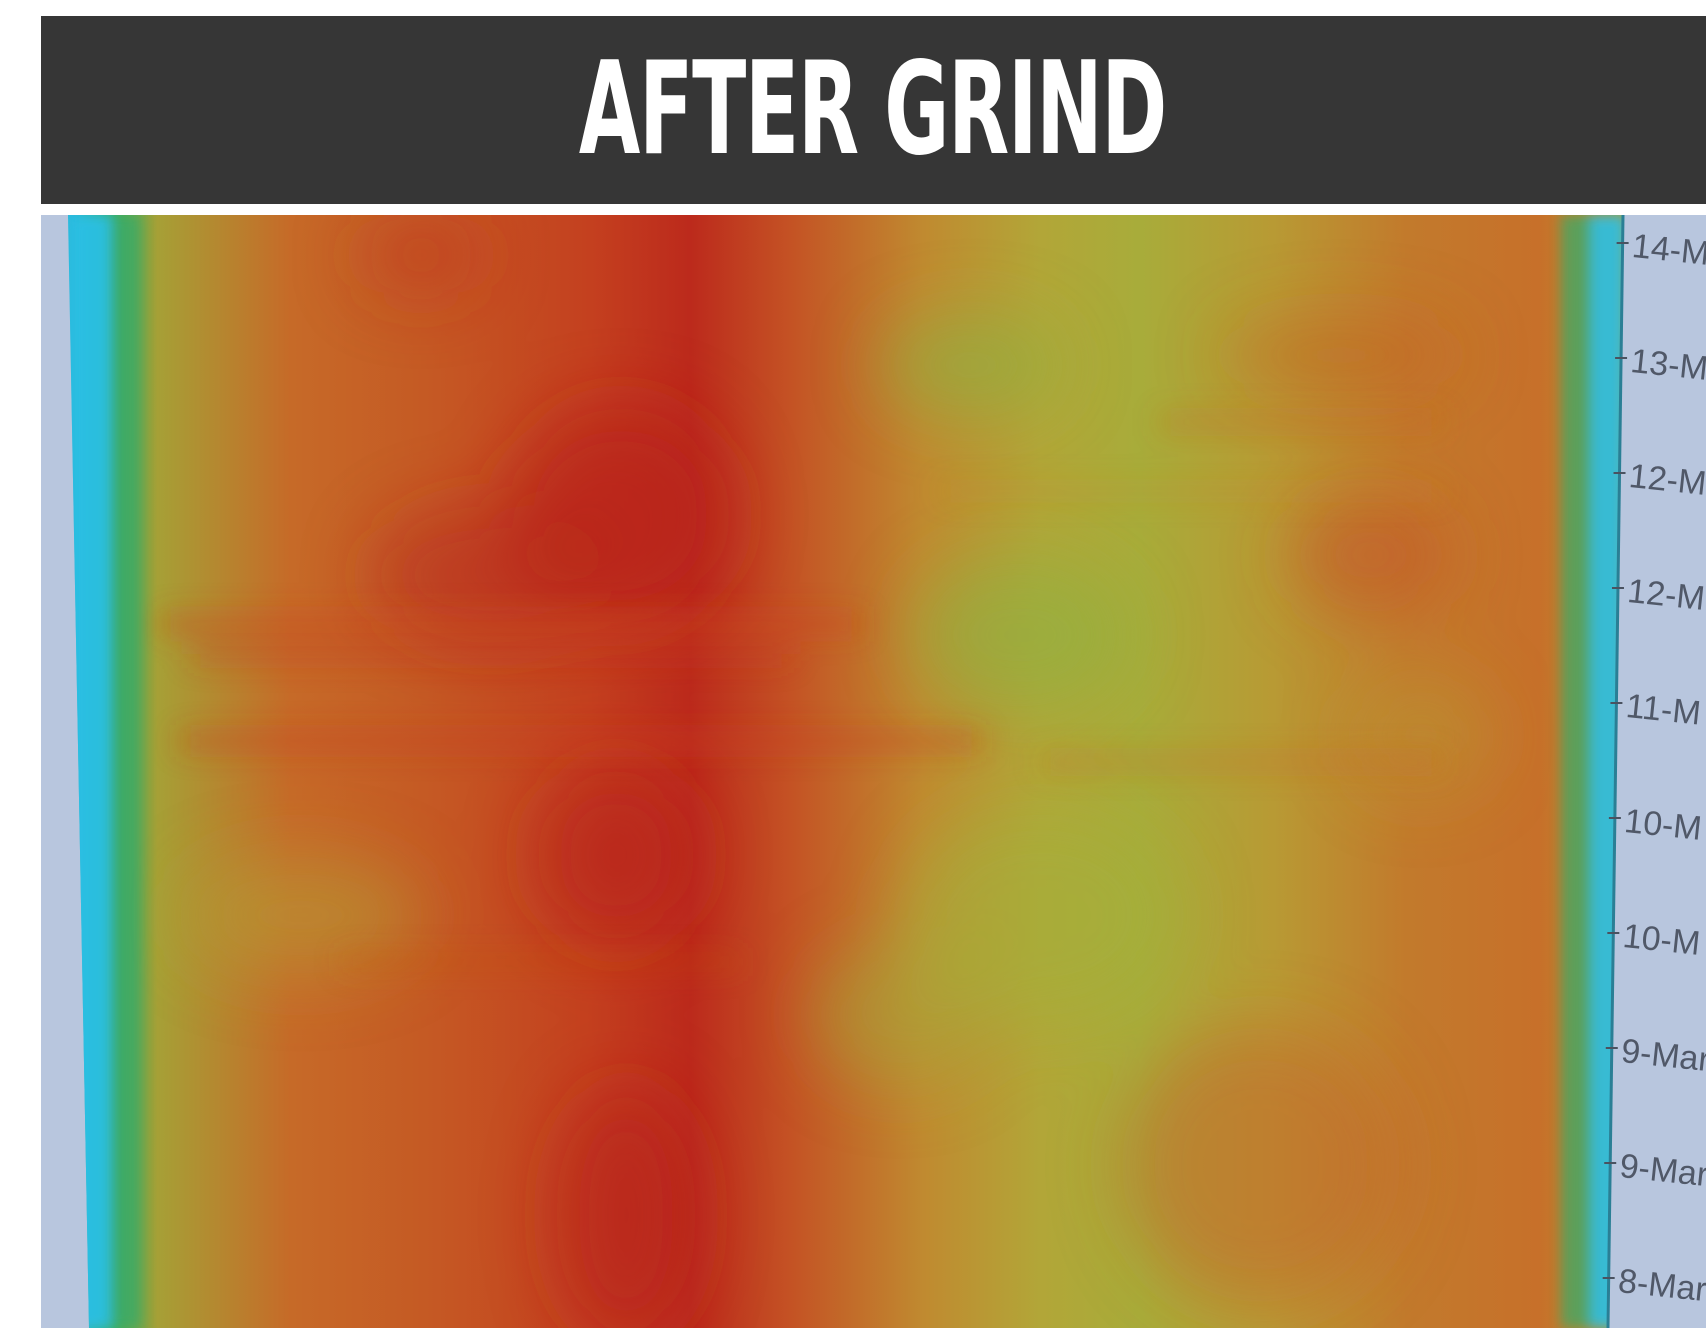  What do you see at coordinates (1667, 365) in the screenshot?
I see `y-tick-label: 13-M` at bounding box center [1667, 365].